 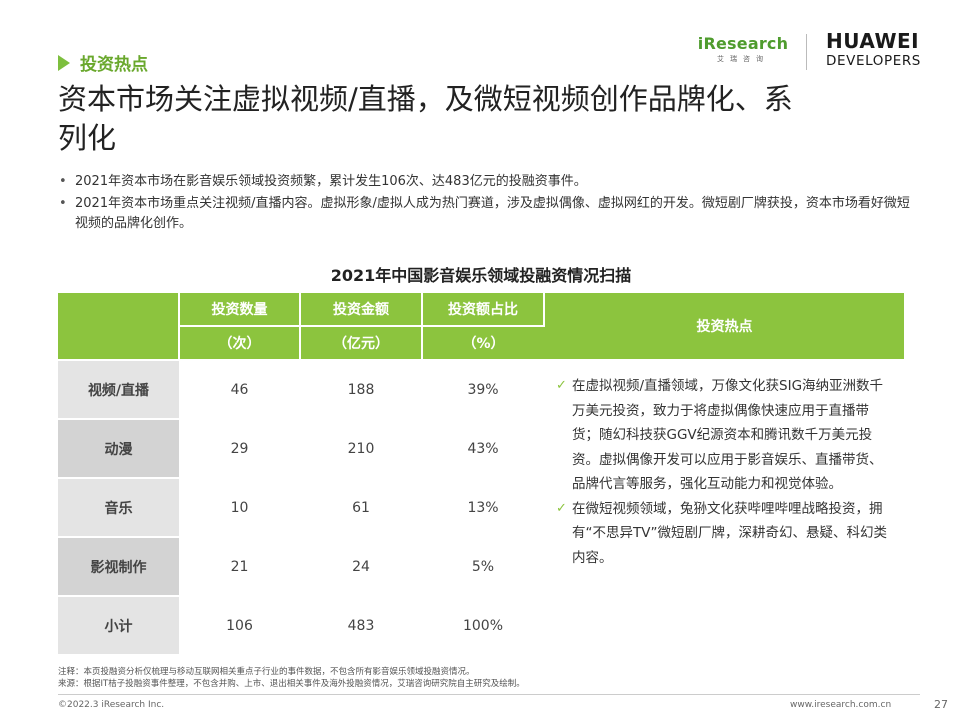 What do you see at coordinates (114, 65) in the screenshot?
I see `section-tag-label: 投资热点` at bounding box center [114, 65].